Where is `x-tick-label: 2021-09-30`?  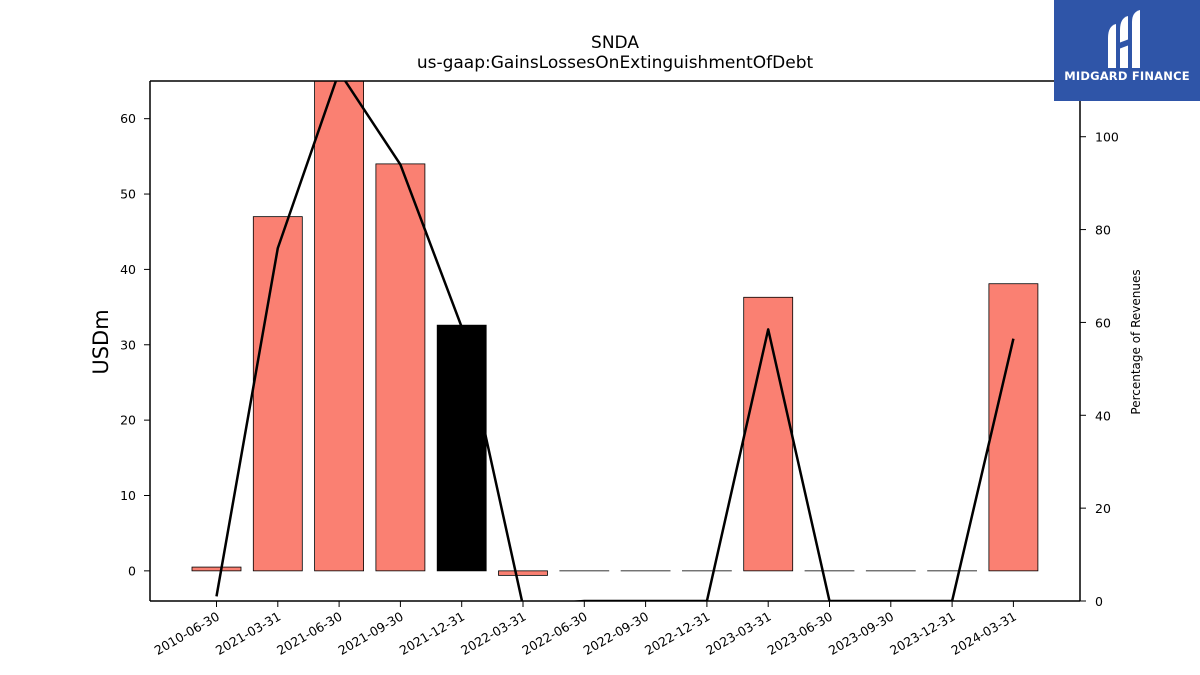 x-tick-label: 2021-09-30 is located at coordinates (370, 633).